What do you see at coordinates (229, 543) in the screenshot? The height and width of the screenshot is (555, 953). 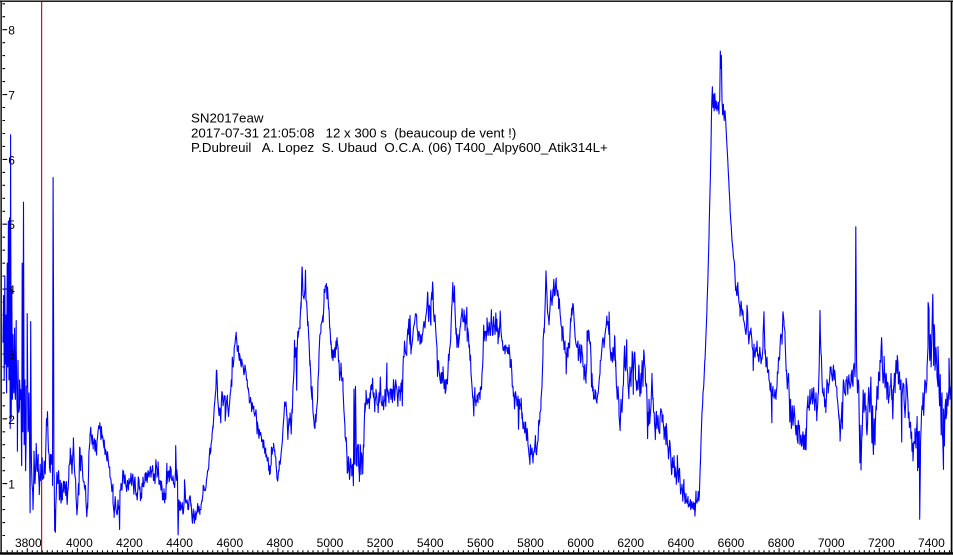 I see `svg-text: 4600` at bounding box center [229, 543].